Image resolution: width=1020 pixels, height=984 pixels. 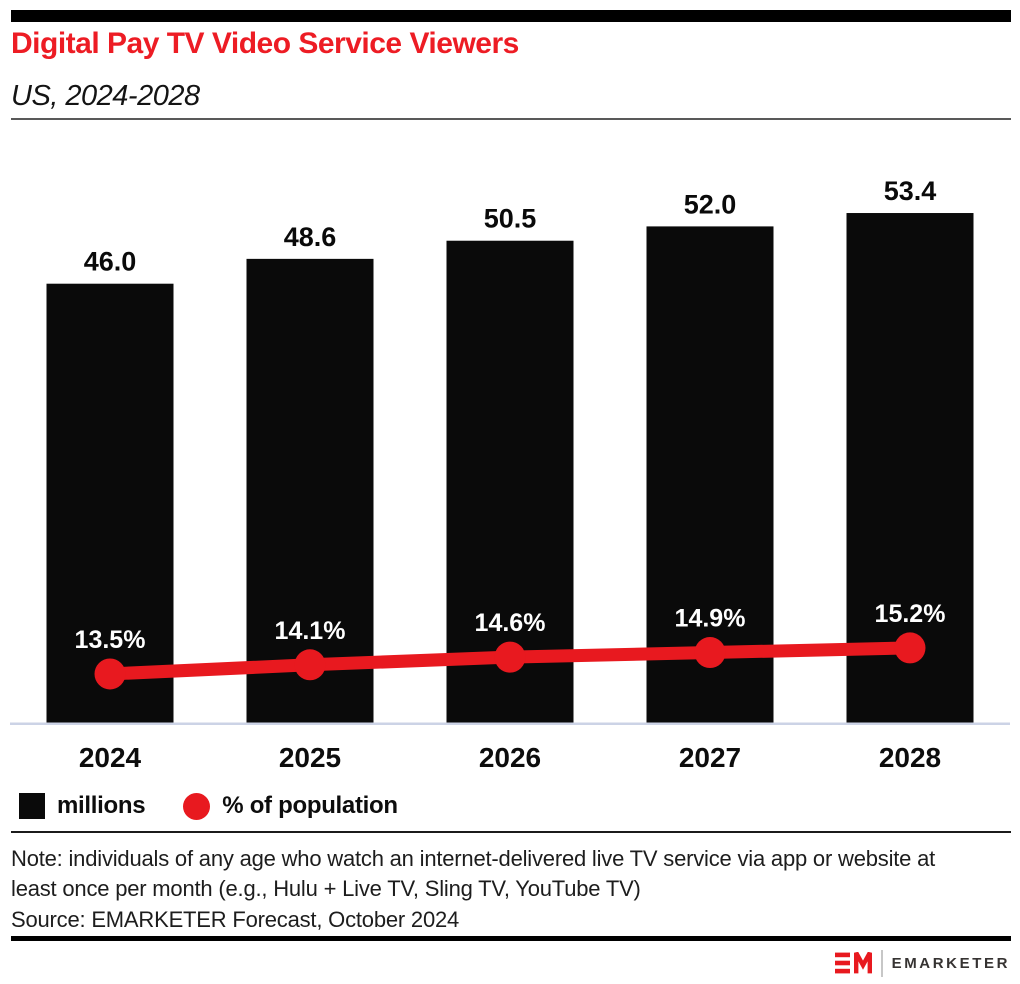 I want to click on emarketer-logo-icon, so click(x=853, y=963).